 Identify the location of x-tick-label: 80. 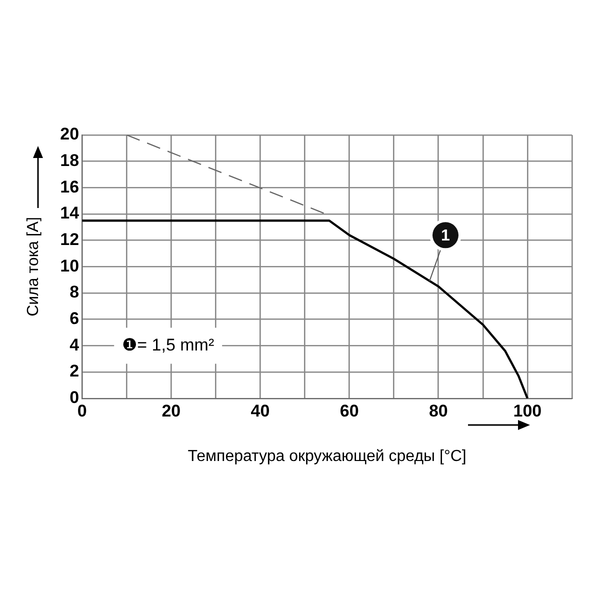
(438, 410).